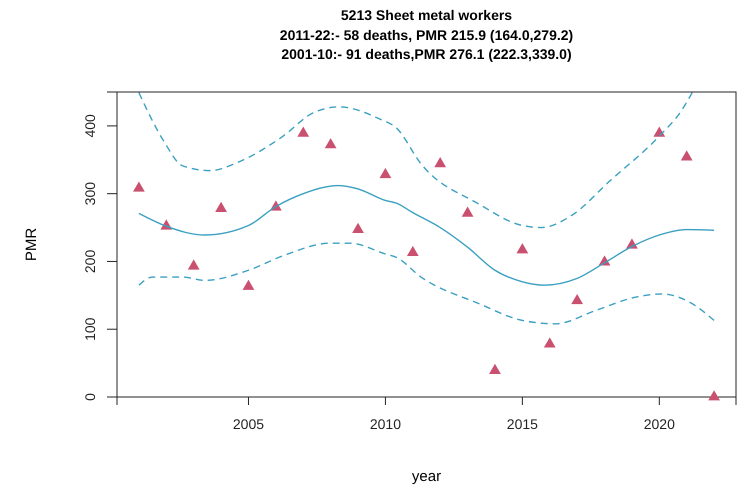  I want to click on x-tick-label: 2020, so click(660, 424).